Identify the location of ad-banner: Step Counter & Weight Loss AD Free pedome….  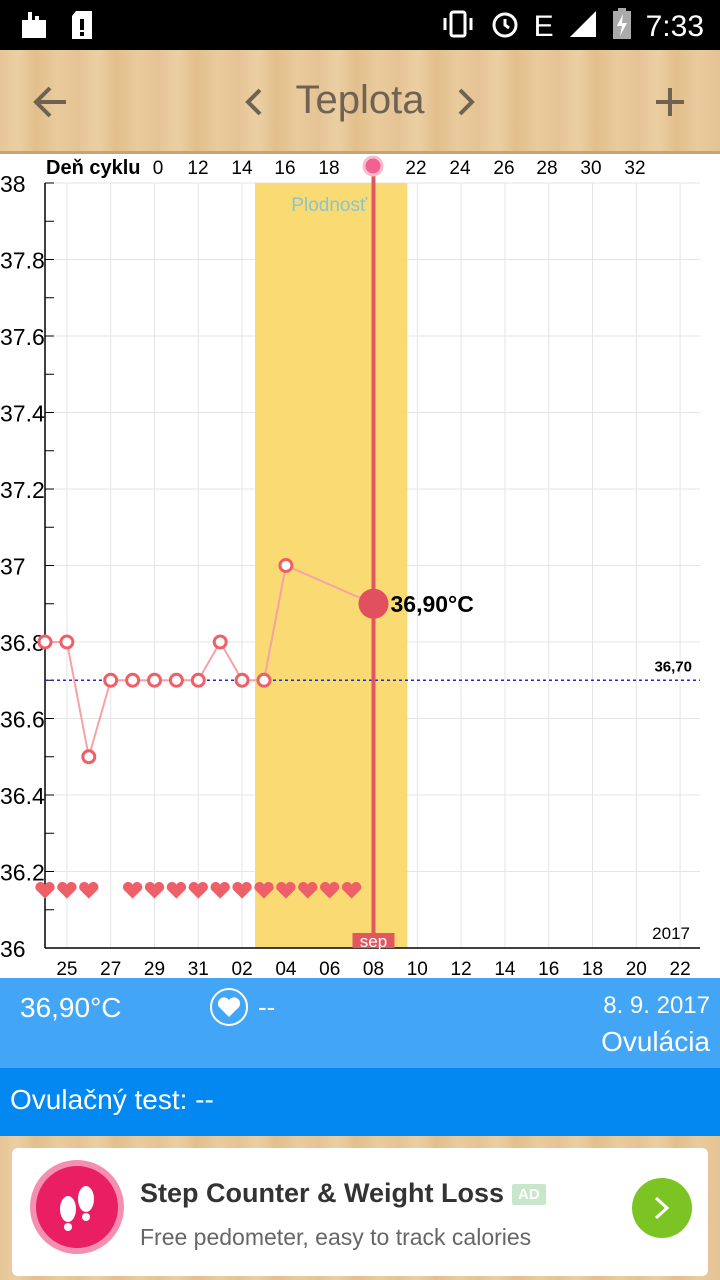
(360, 1212).